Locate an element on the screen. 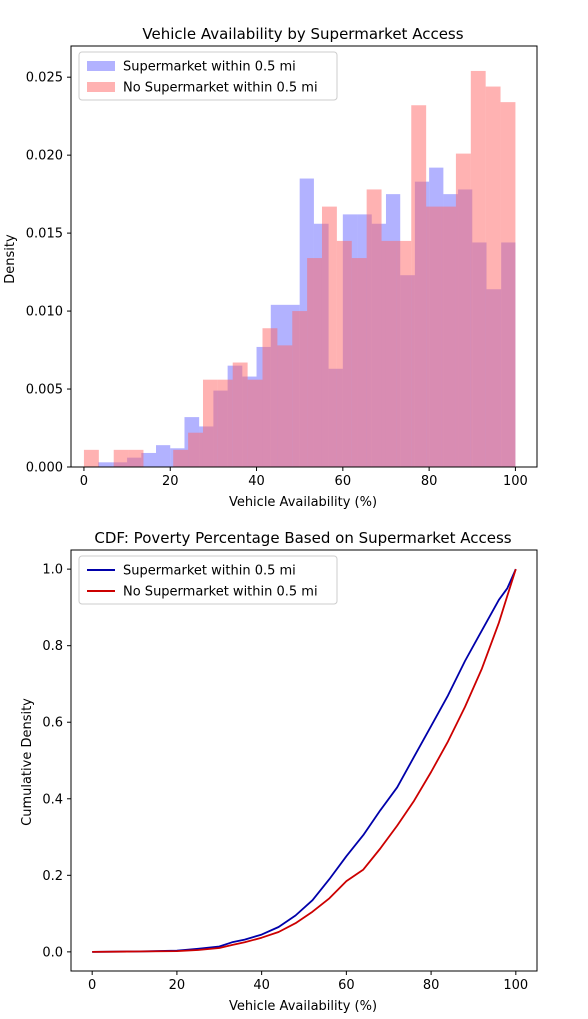 Image resolution: width=588 pixels, height=1019 pixels. y-tick-label: 0.005 is located at coordinates (44, 390).